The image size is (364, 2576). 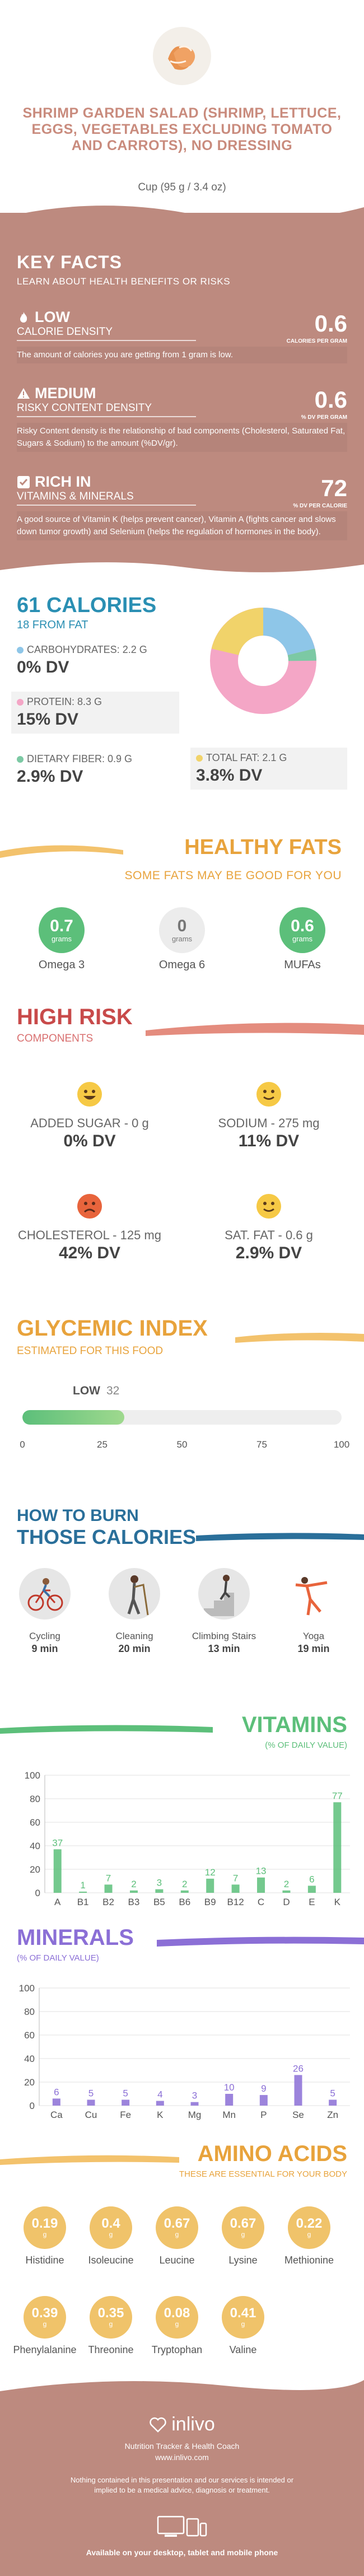 What do you see at coordinates (312, 1879) in the screenshot?
I see `bar-value-label: 6` at bounding box center [312, 1879].